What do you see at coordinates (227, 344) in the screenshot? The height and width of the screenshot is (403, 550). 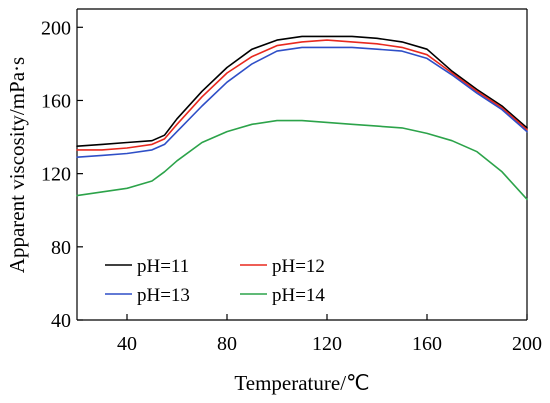 I see `x-tick-label: 80` at bounding box center [227, 344].